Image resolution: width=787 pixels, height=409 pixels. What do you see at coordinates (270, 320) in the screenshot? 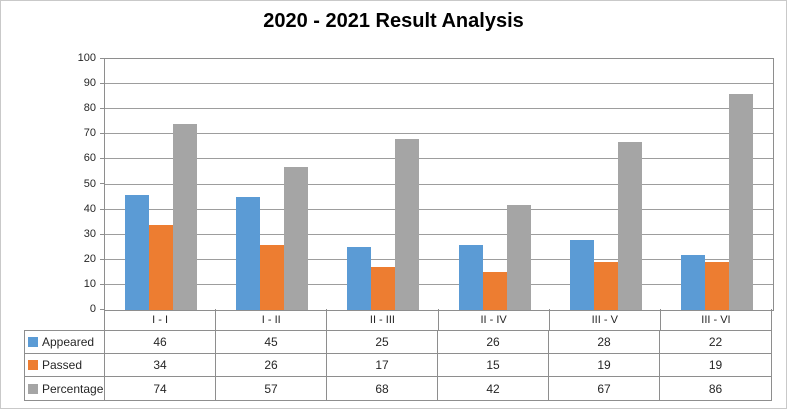
I see `category-label: I - II` at bounding box center [270, 320].